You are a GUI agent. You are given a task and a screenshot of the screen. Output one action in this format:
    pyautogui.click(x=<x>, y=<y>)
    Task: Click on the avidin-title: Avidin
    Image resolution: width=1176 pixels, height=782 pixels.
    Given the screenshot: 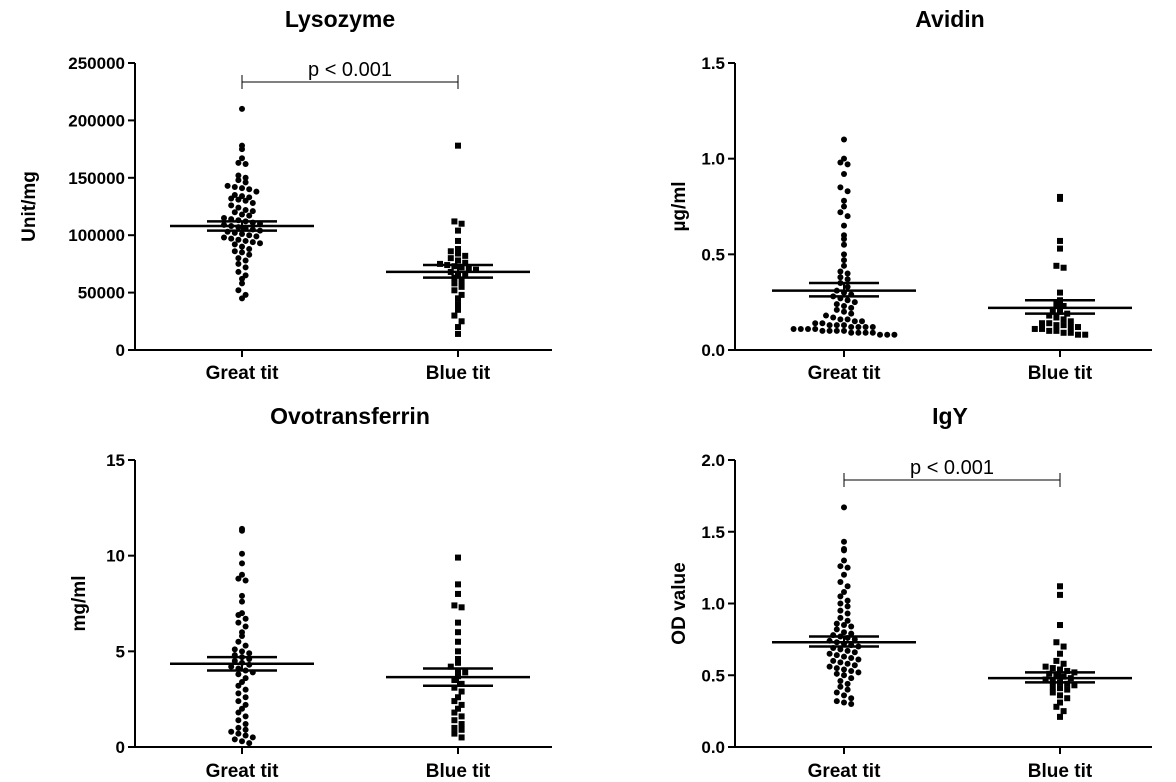 What is the action you would take?
    pyautogui.click(x=949, y=19)
    